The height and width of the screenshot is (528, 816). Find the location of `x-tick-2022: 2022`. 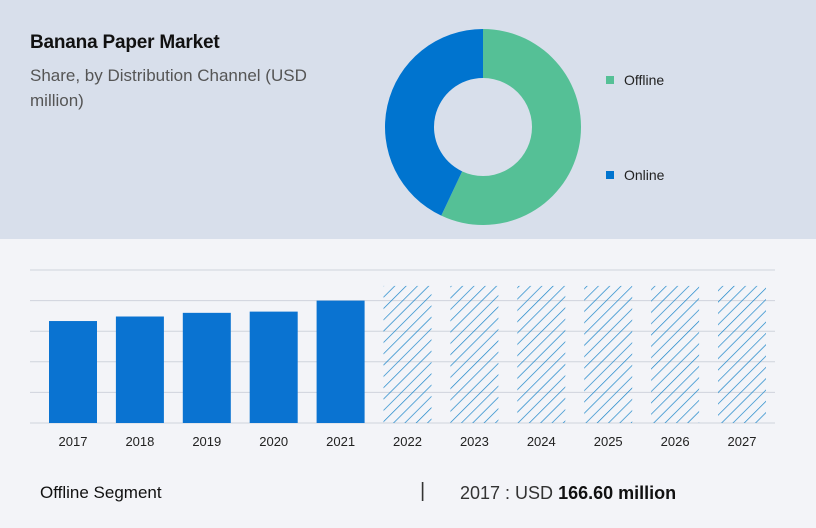

x-tick-2022: 2022 is located at coordinates (407, 441).